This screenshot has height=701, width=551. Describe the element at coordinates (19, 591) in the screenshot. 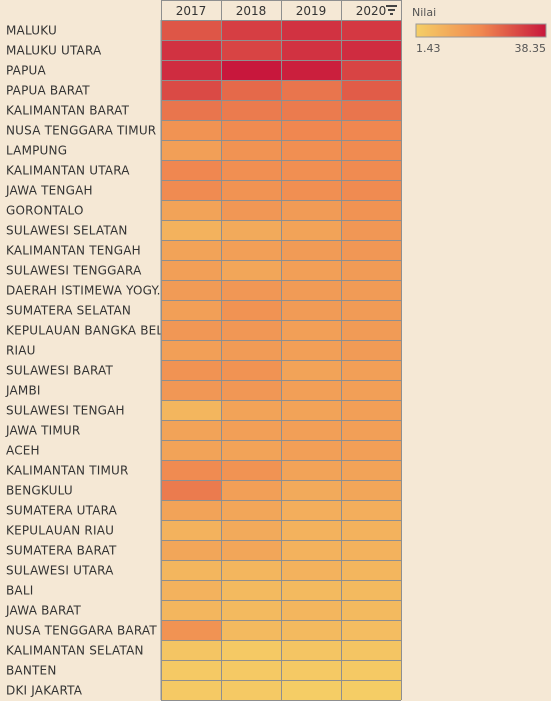

I see `row-label: BALI` at that location.